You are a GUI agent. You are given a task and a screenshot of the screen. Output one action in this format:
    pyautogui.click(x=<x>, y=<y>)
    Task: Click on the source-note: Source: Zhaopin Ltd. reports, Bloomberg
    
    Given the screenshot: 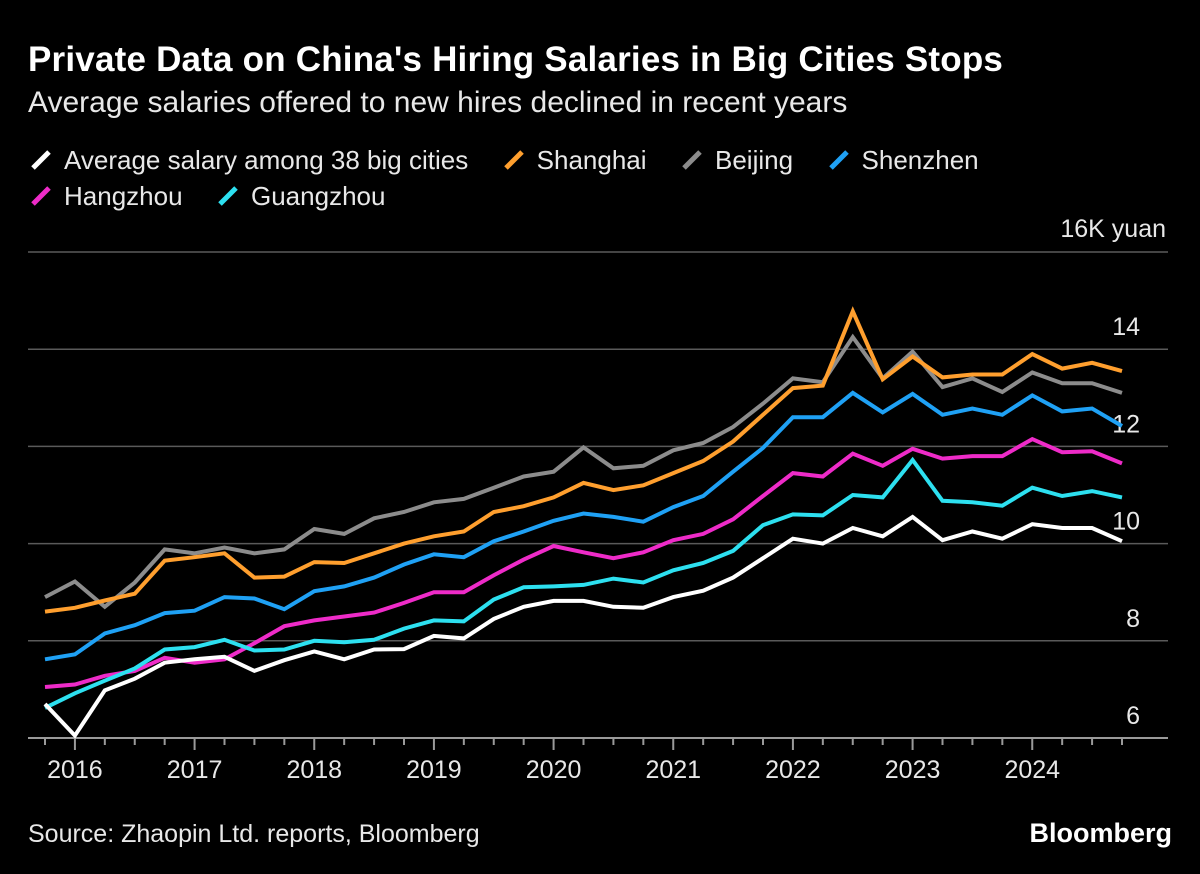 What is the action you would take?
    pyautogui.click(x=254, y=834)
    